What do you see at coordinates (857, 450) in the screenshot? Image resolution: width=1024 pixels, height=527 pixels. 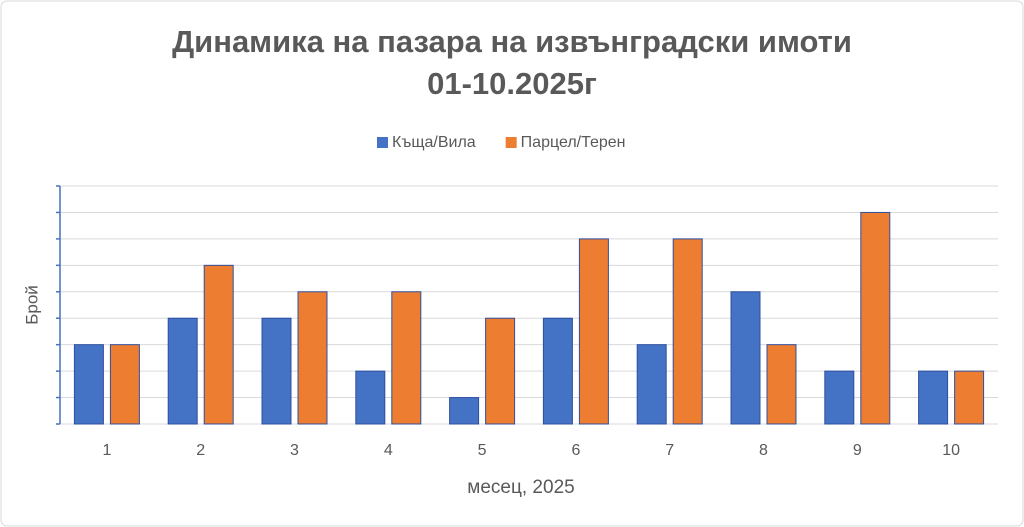 I see `x-tick-label: 9` at bounding box center [857, 450].